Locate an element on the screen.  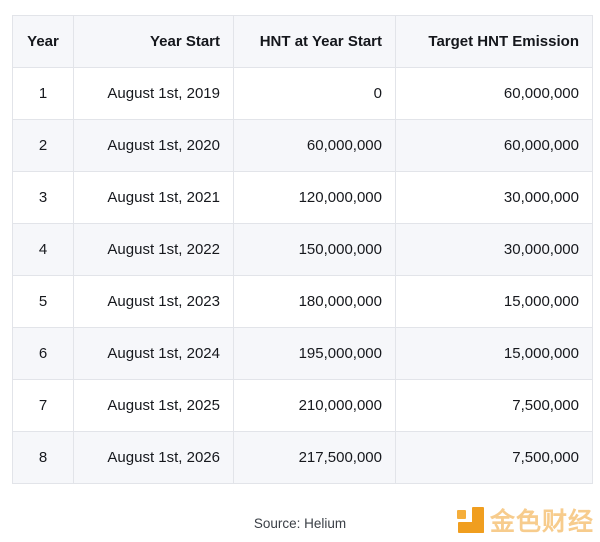
cell-year-start: August 1st, 2022 is located at coordinates (153, 249).